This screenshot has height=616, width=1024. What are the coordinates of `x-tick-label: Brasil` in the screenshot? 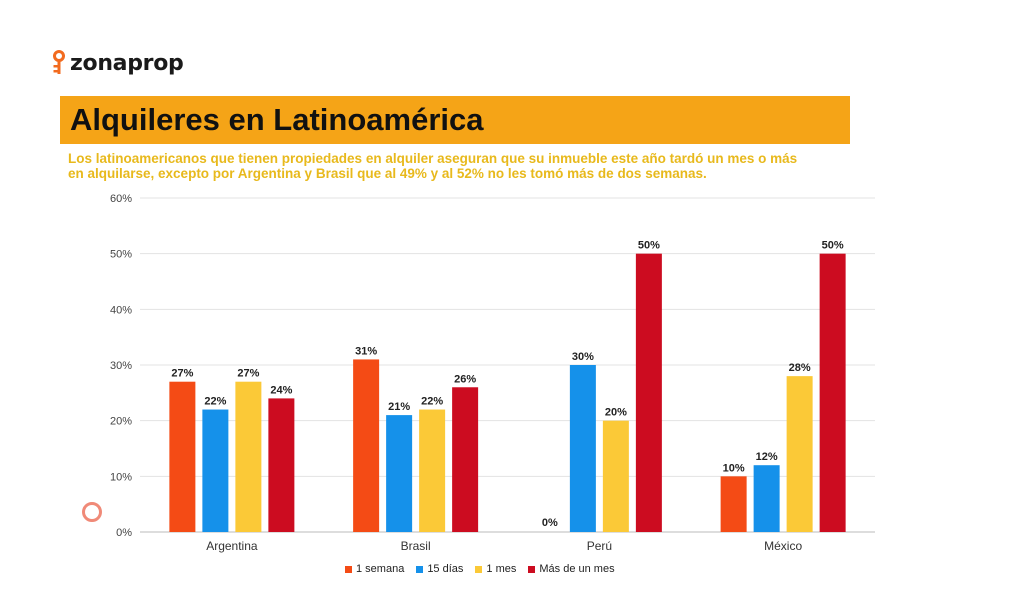 It's located at (416, 546).